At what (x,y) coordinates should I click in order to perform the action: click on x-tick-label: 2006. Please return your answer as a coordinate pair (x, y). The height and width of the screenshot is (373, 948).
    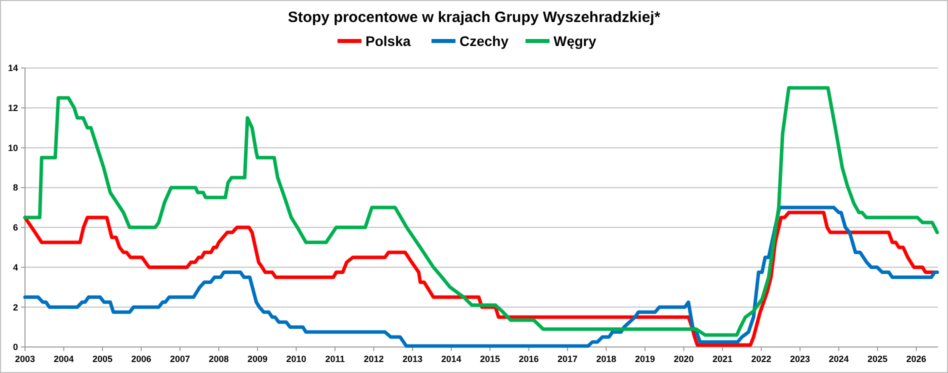
    Looking at the image, I should click on (141, 359).